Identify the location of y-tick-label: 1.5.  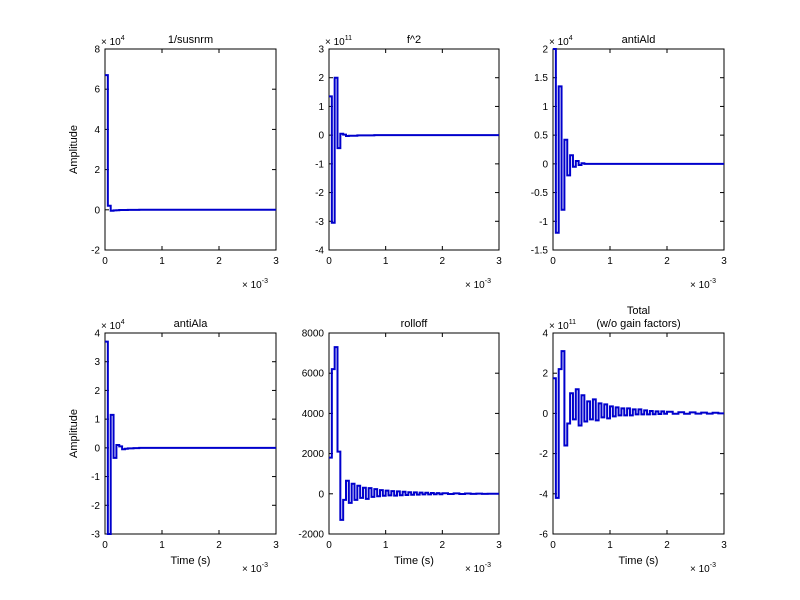
(541, 78).